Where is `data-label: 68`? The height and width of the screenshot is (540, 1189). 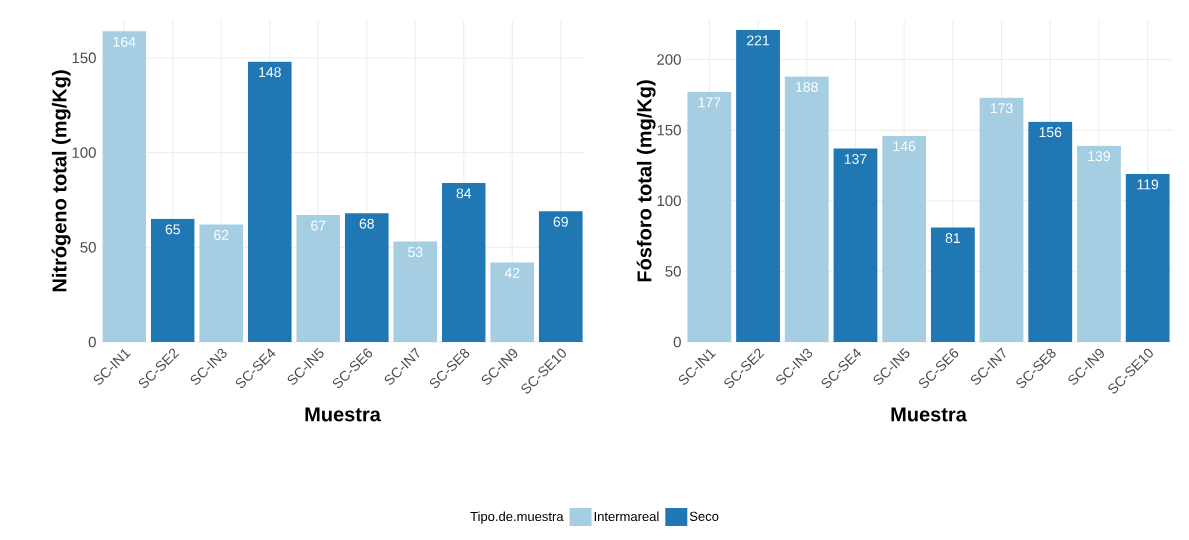
data-label: 68 is located at coordinates (366, 223).